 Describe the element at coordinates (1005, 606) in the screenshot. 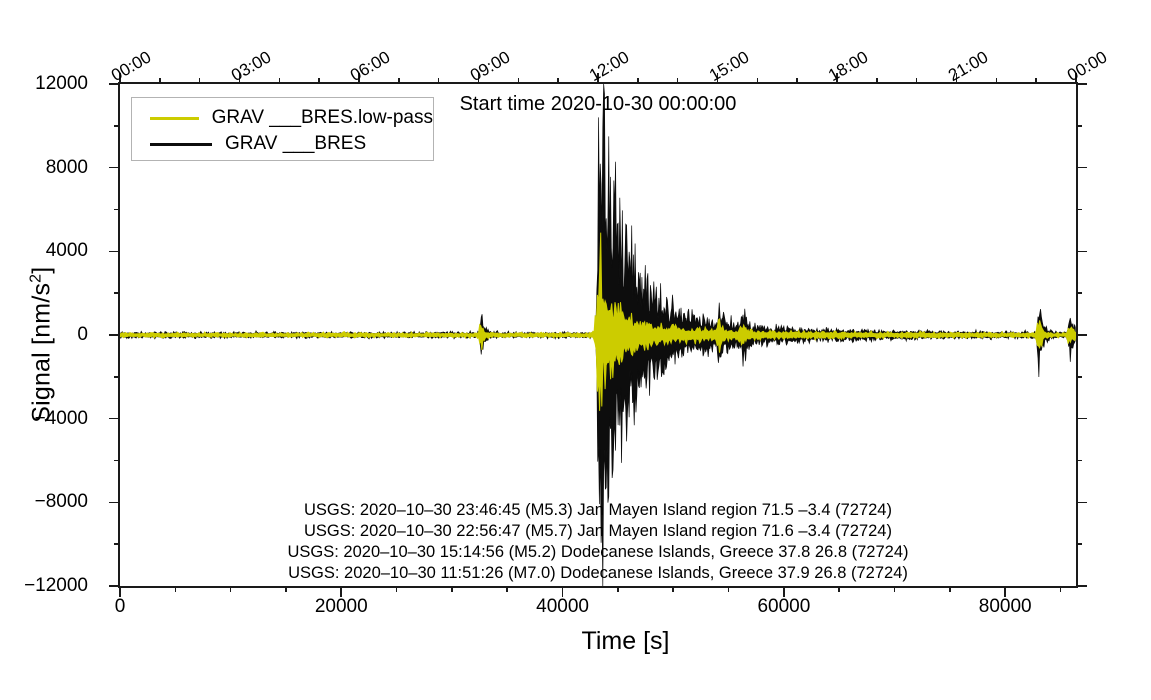

I see `x-tick-label: 80000` at that location.